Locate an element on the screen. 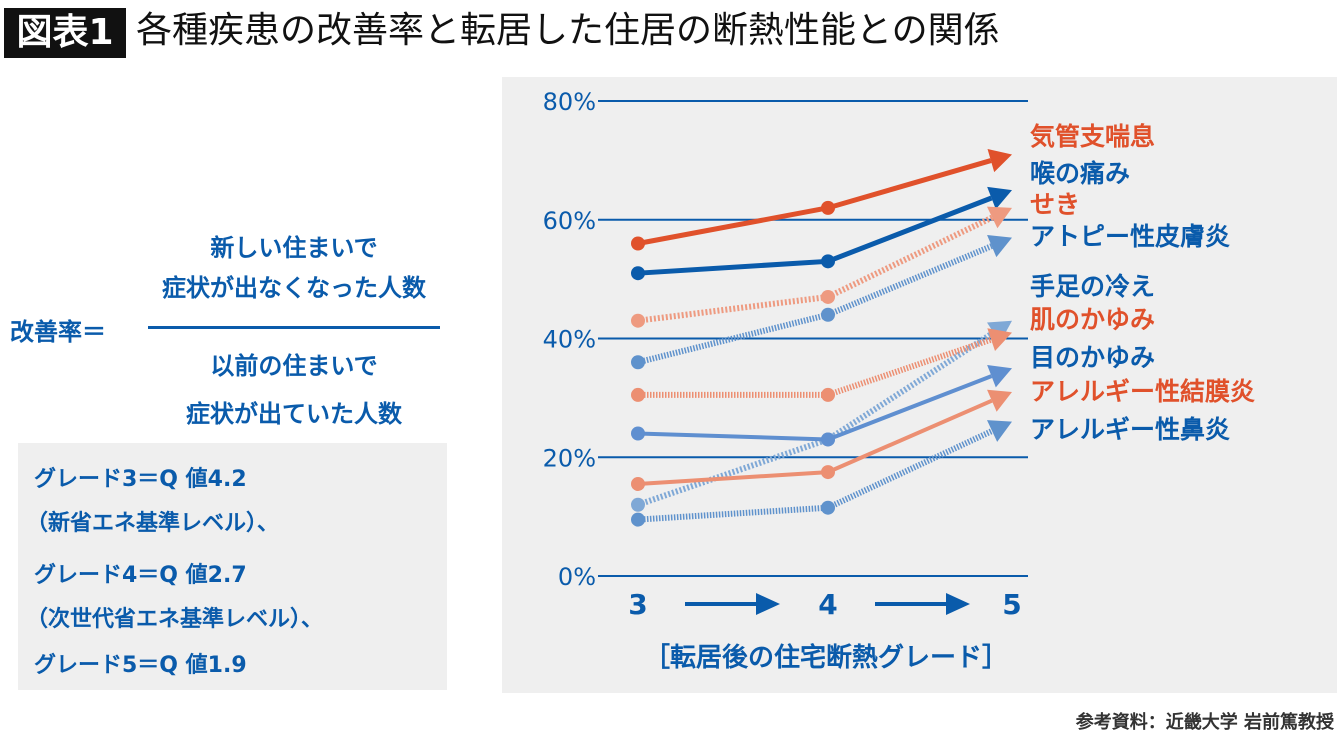 The width and height of the screenshot is (1340, 743). series-label: 肌のかゆみ is located at coordinates (1092, 319).